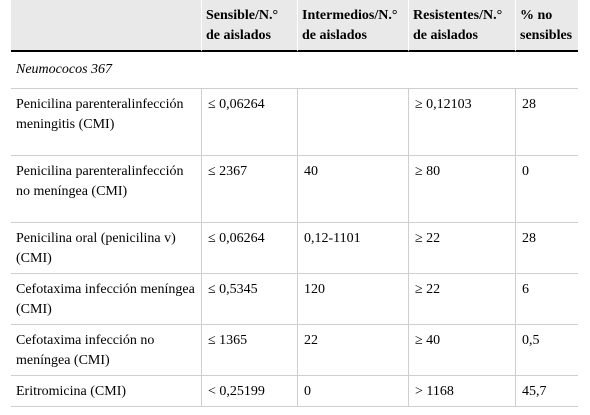  I want to click on cell-intermedios: 120, so click(352, 299).